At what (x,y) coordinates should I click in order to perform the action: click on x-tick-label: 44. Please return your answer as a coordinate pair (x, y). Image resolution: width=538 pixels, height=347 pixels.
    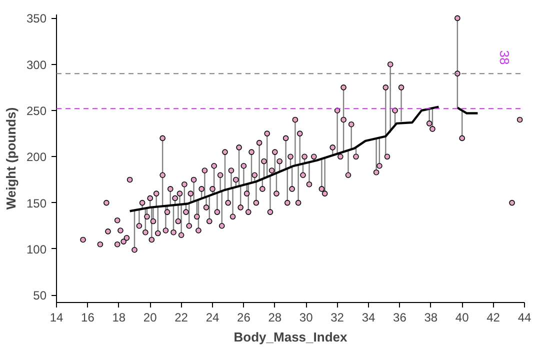
    Looking at the image, I should click on (525, 317).